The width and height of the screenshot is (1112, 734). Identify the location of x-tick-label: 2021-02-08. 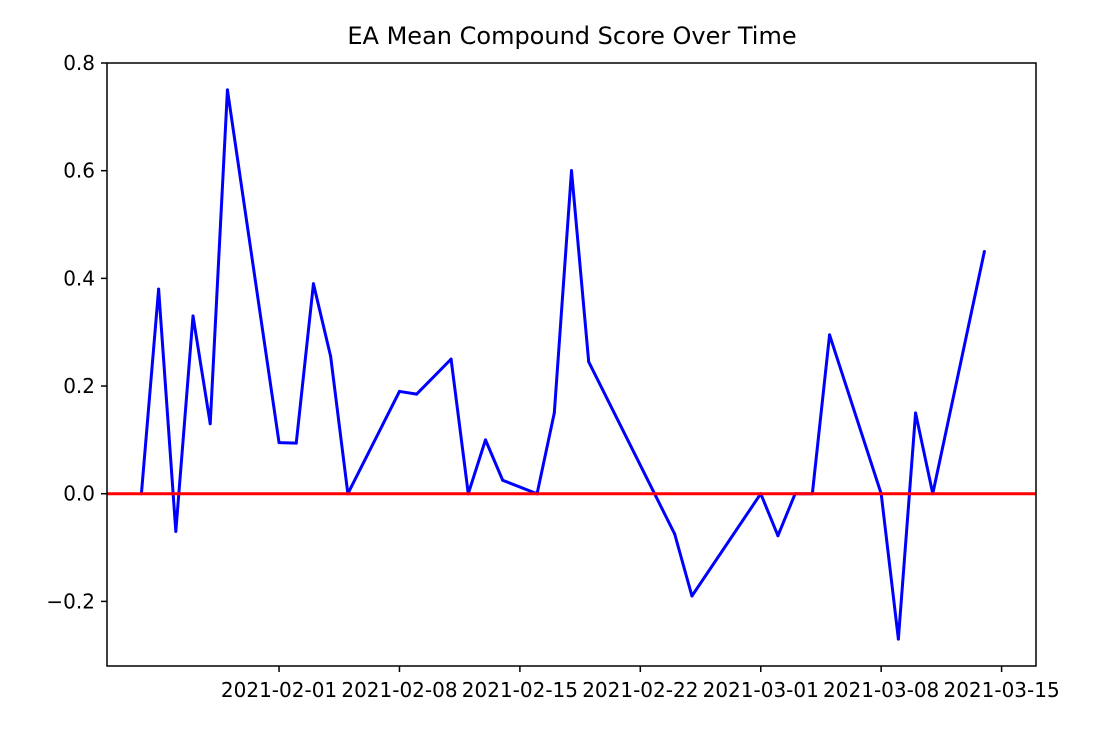
(399, 690).